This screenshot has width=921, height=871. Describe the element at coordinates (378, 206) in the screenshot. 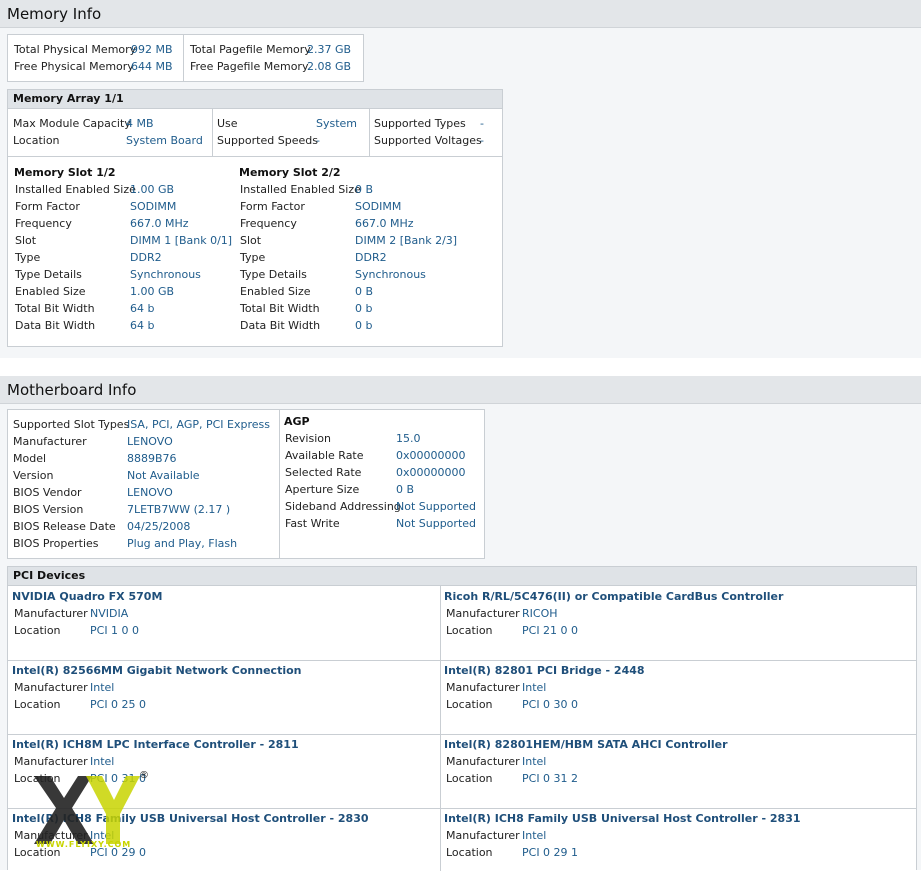

I see `slot2-form-factor-value: SODIMM` at that location.